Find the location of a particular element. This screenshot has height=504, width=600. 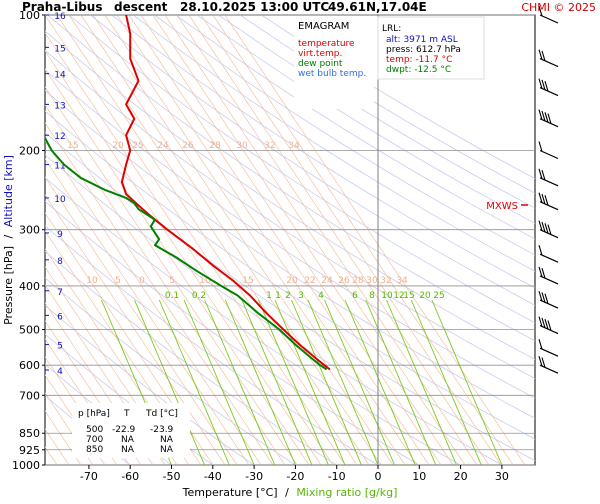

table-cell-r1-td: NA is located at coordinates (167, 440).